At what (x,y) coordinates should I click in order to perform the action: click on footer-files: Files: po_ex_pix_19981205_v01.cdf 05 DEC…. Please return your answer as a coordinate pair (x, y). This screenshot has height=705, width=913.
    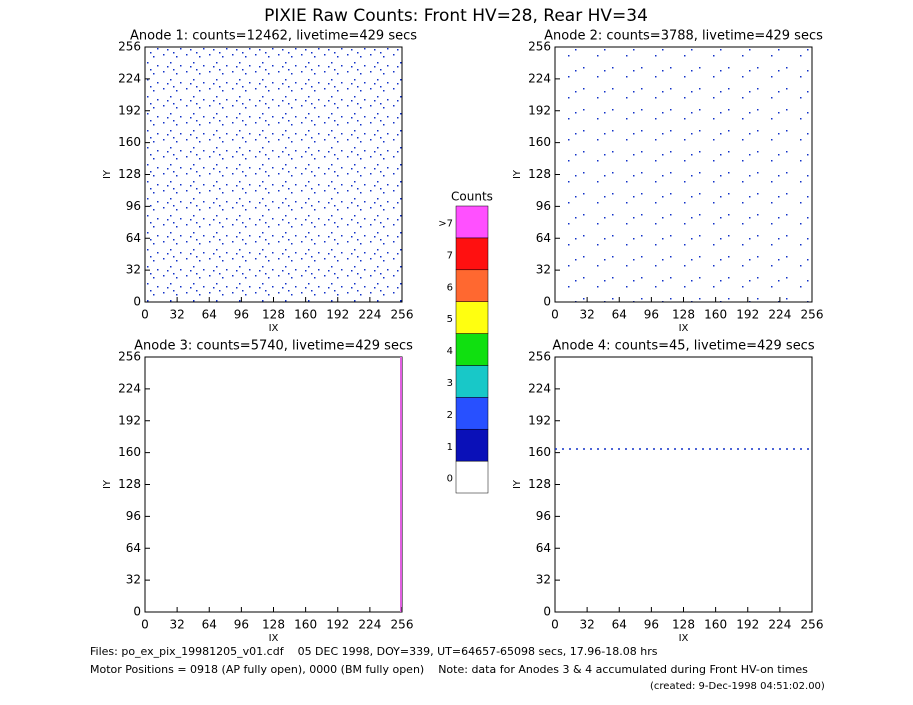
    Looking at the image, I should click on (374, 651).